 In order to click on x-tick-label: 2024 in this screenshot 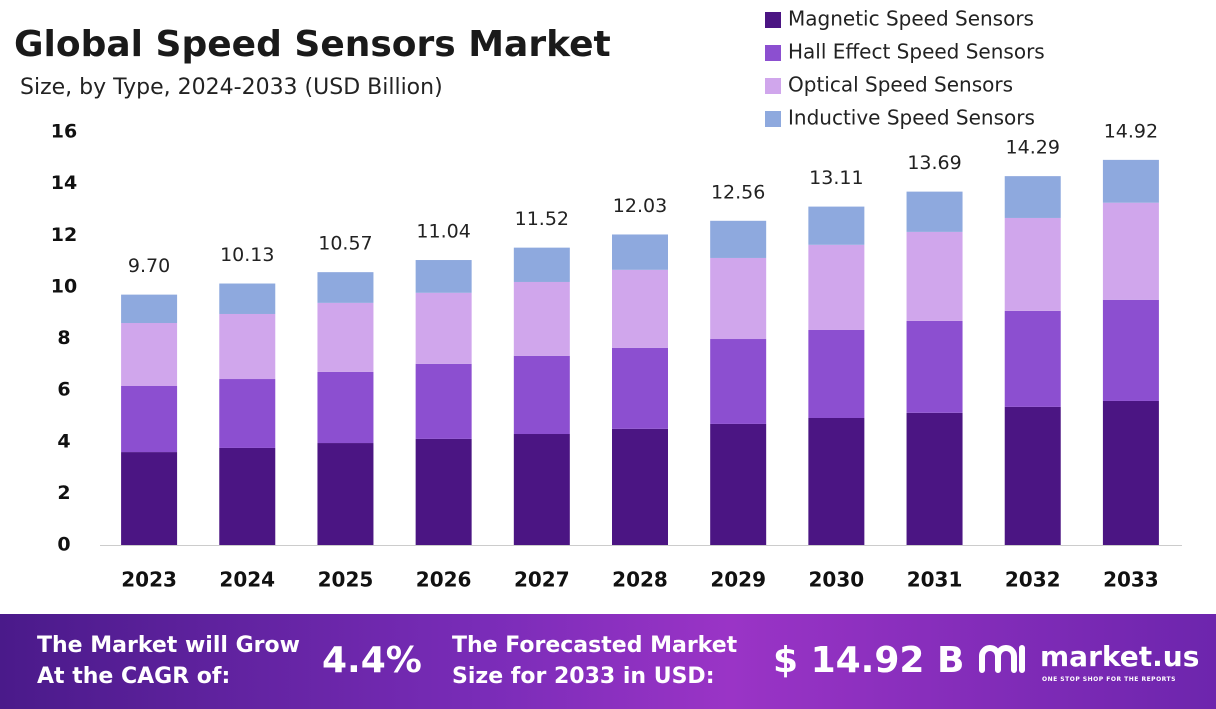, I will do `click(247, 580)`.